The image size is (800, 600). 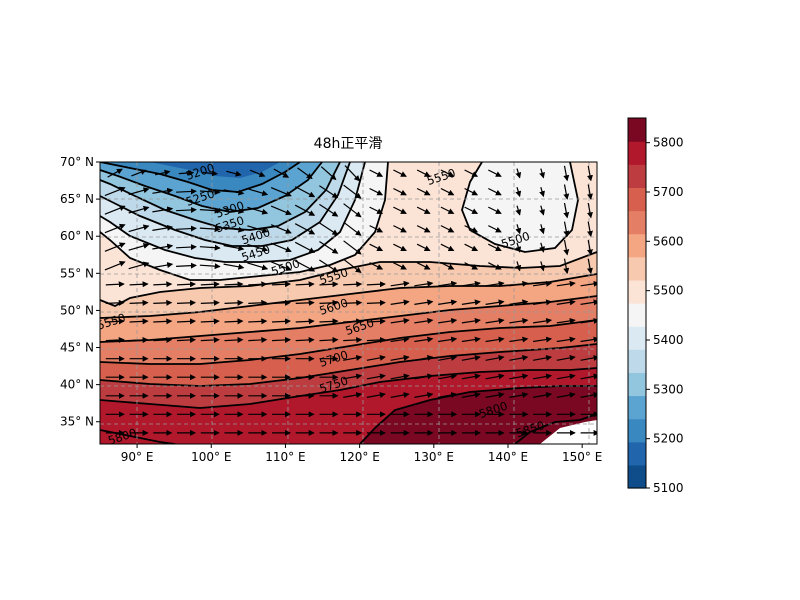 What do you see at coordinates (668, 291) in the screenshot?
I see `colorbar-tick-label: 5500` at bounding box center [668, 291].